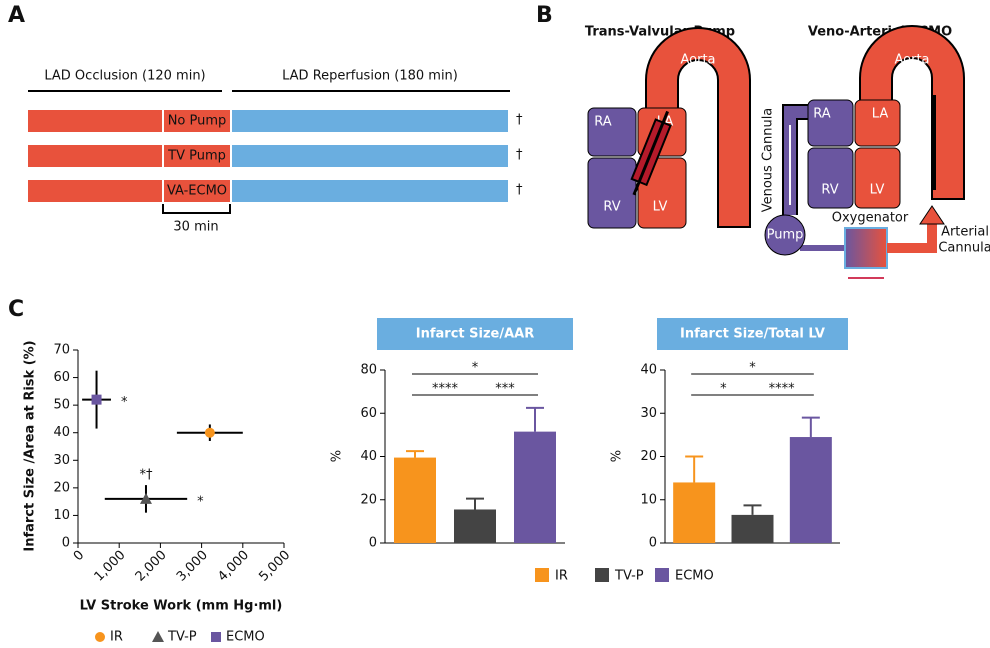 This screenshot has height=648, width=990. What do you see at coordinates (30, 445) in the screenshot?
I see `y-axis-label: Infarct Size /Area at Risk (%)` at bounding box center [30, 445].